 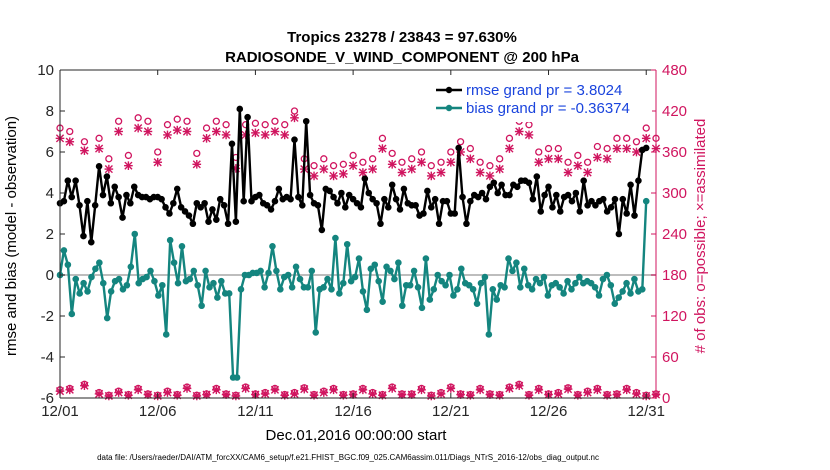 I want to click on y-left-tick-label: 8, so click(x=50, y=111).